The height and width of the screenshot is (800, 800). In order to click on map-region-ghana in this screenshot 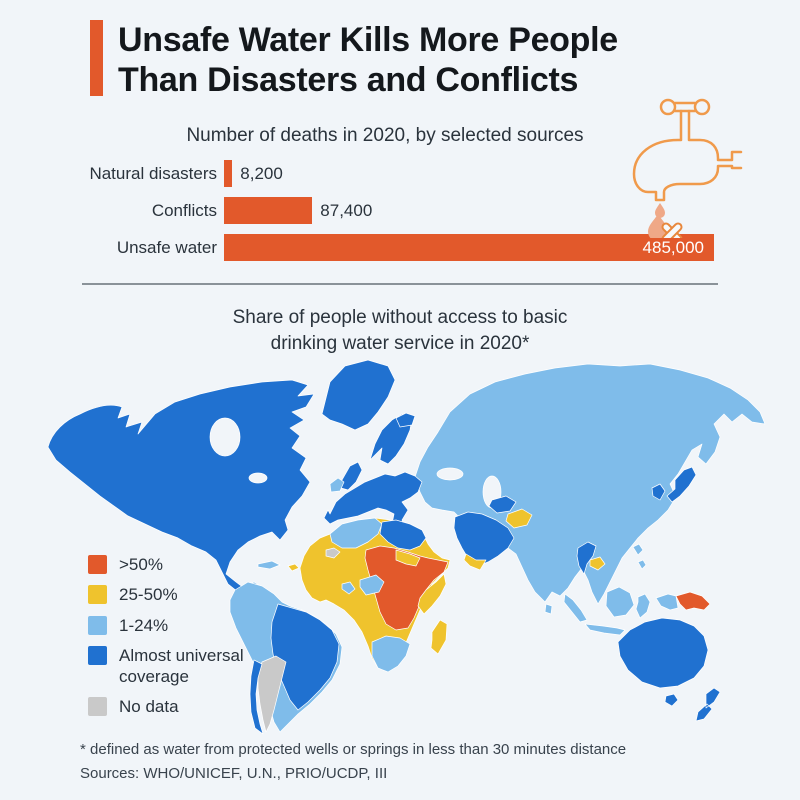, I will do `click(348, 588)`.